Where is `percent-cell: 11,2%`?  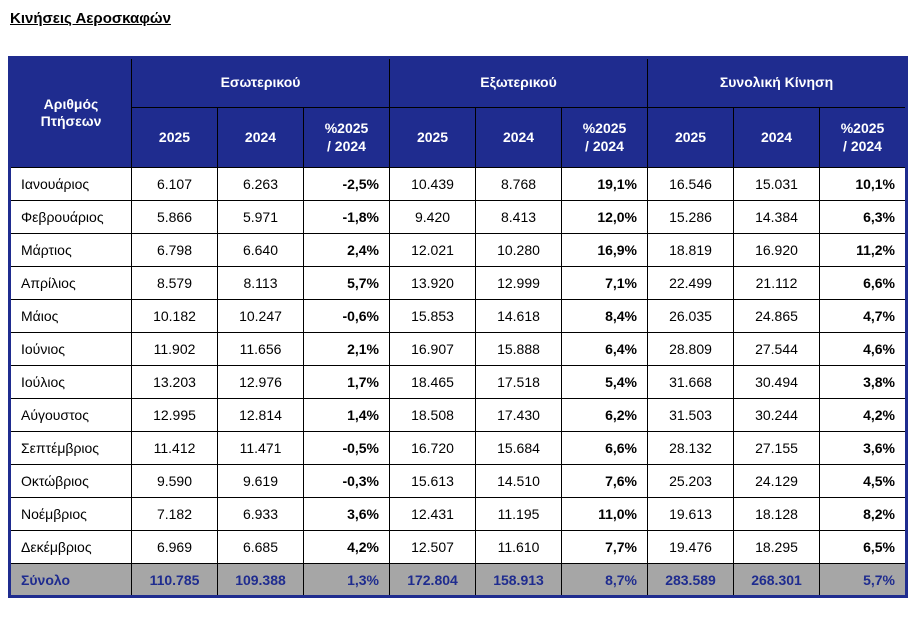 percent-cell: 11,2% is located at coordinates (863, 250).